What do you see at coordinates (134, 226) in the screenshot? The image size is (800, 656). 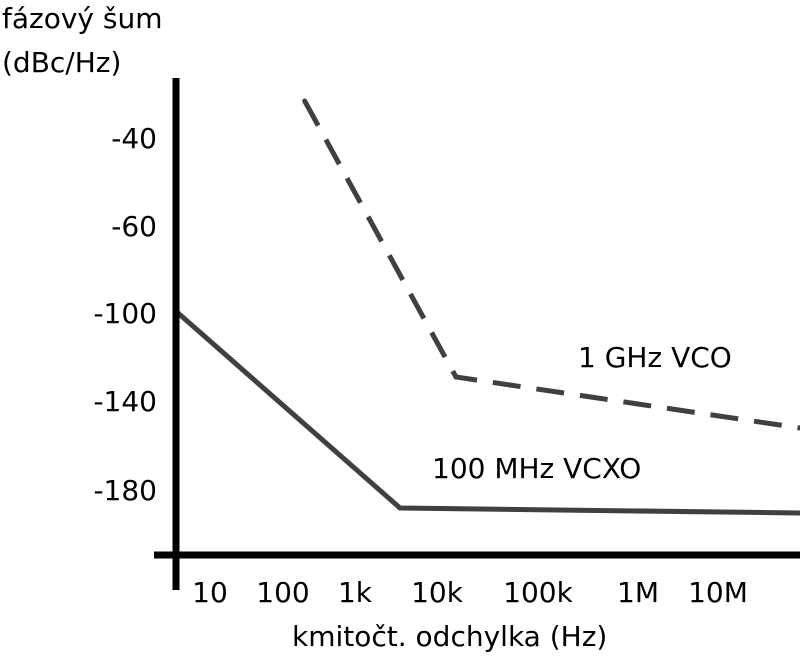 I see `y-tick-label: -60` at bounding box center [134, 226].